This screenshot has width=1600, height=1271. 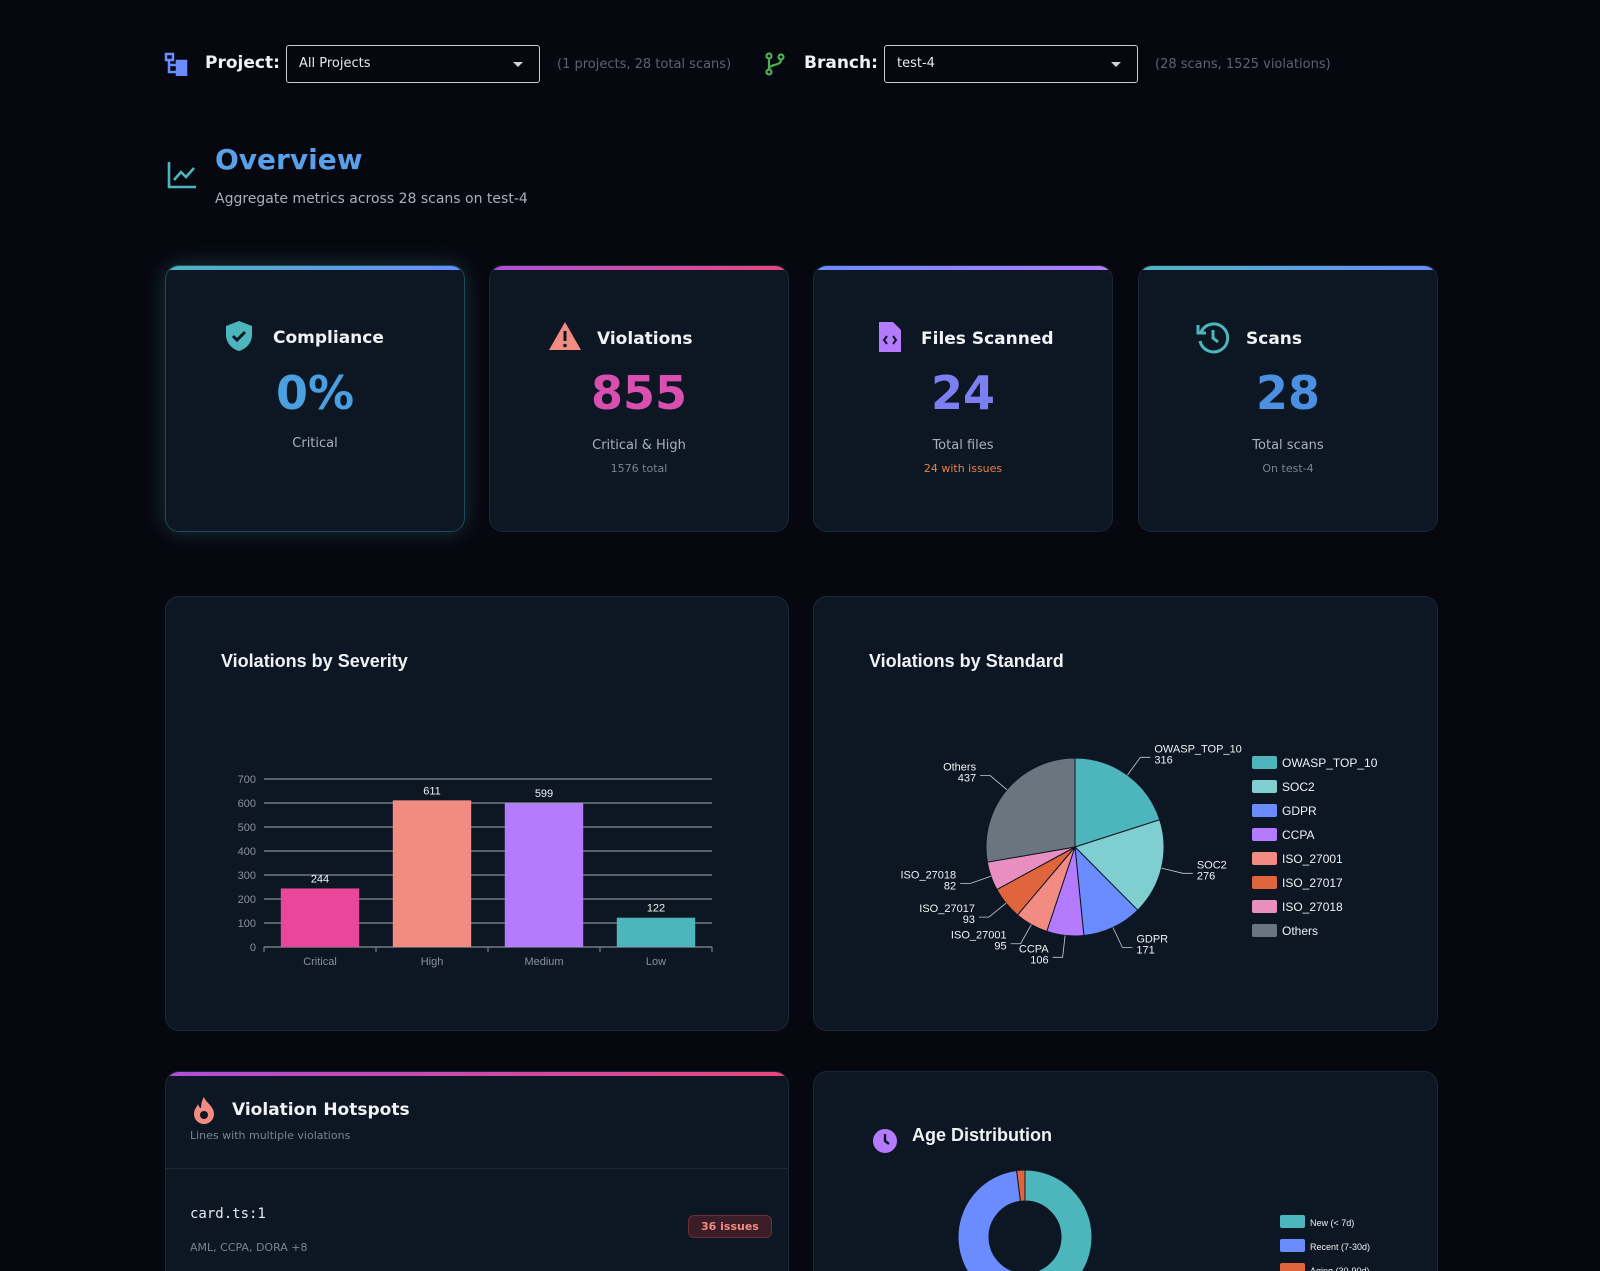 What do you see at coordinates (982, 1135) in the screenshot?
I see `chart-title: Age Distribution` at bounding box center [982, 1135].